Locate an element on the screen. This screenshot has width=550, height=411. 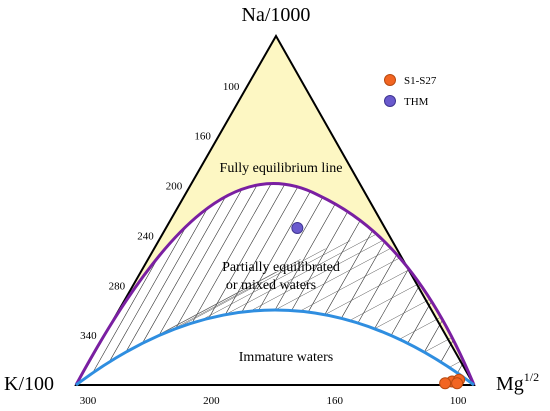
left-axis-tick-label: 200 is located at coordinates (174, 187).